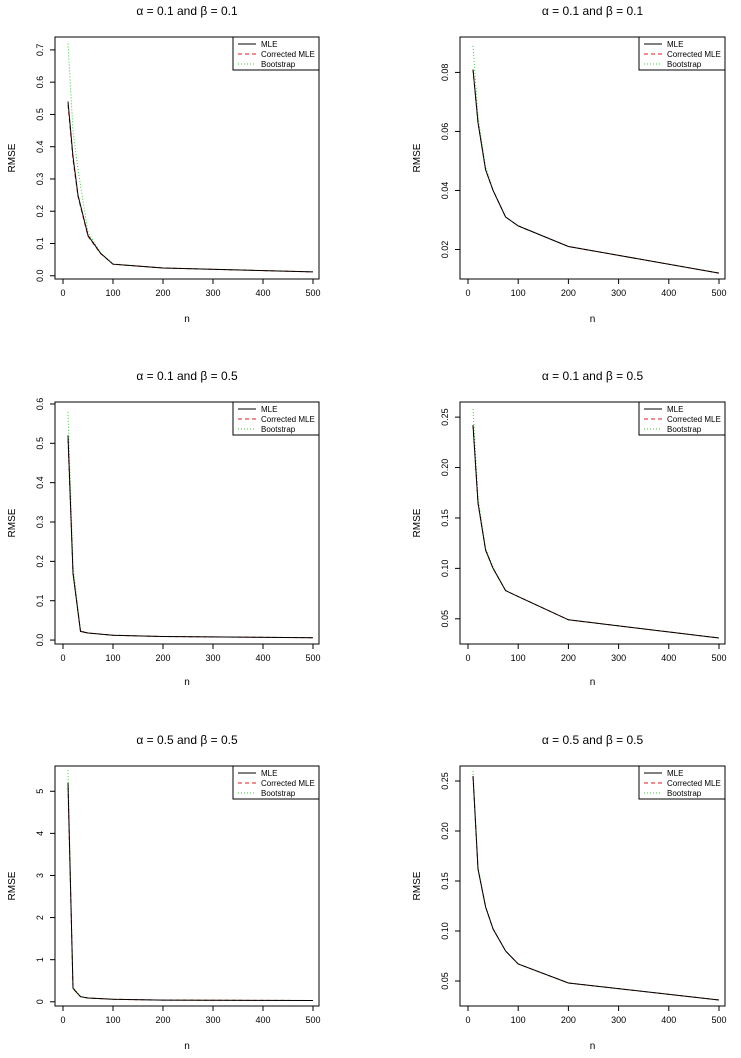 Image resolution: width=741 pixels, height=1058 pixels. What do you see at coordinates (40, 959) in the screenshot?
I see `y-tick-label: 1` at bounding box center [40, 959].